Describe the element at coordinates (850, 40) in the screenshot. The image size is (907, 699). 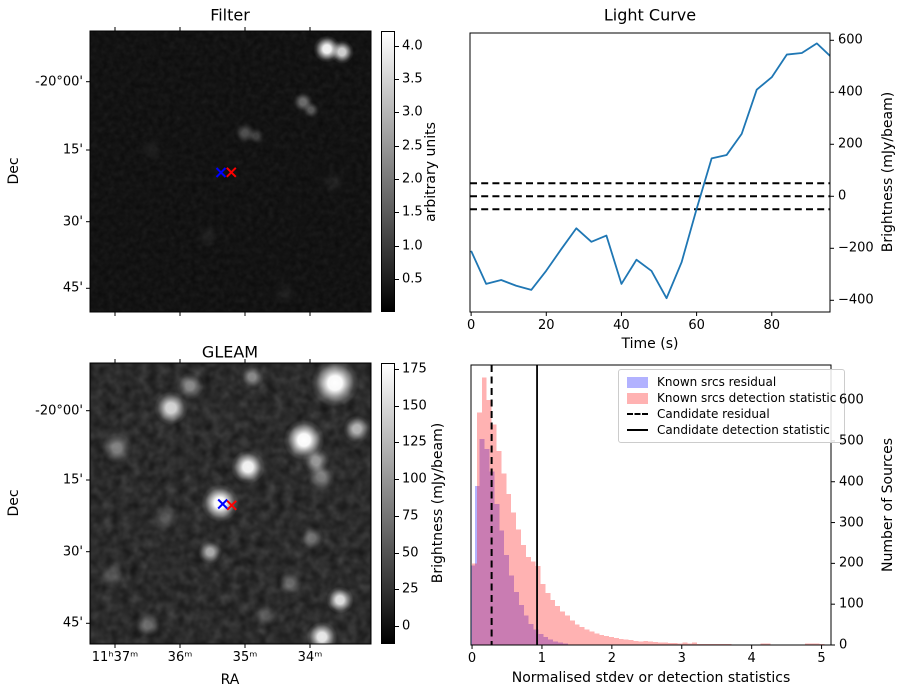
I see `light-curve-ytick-label: 600` at that location.